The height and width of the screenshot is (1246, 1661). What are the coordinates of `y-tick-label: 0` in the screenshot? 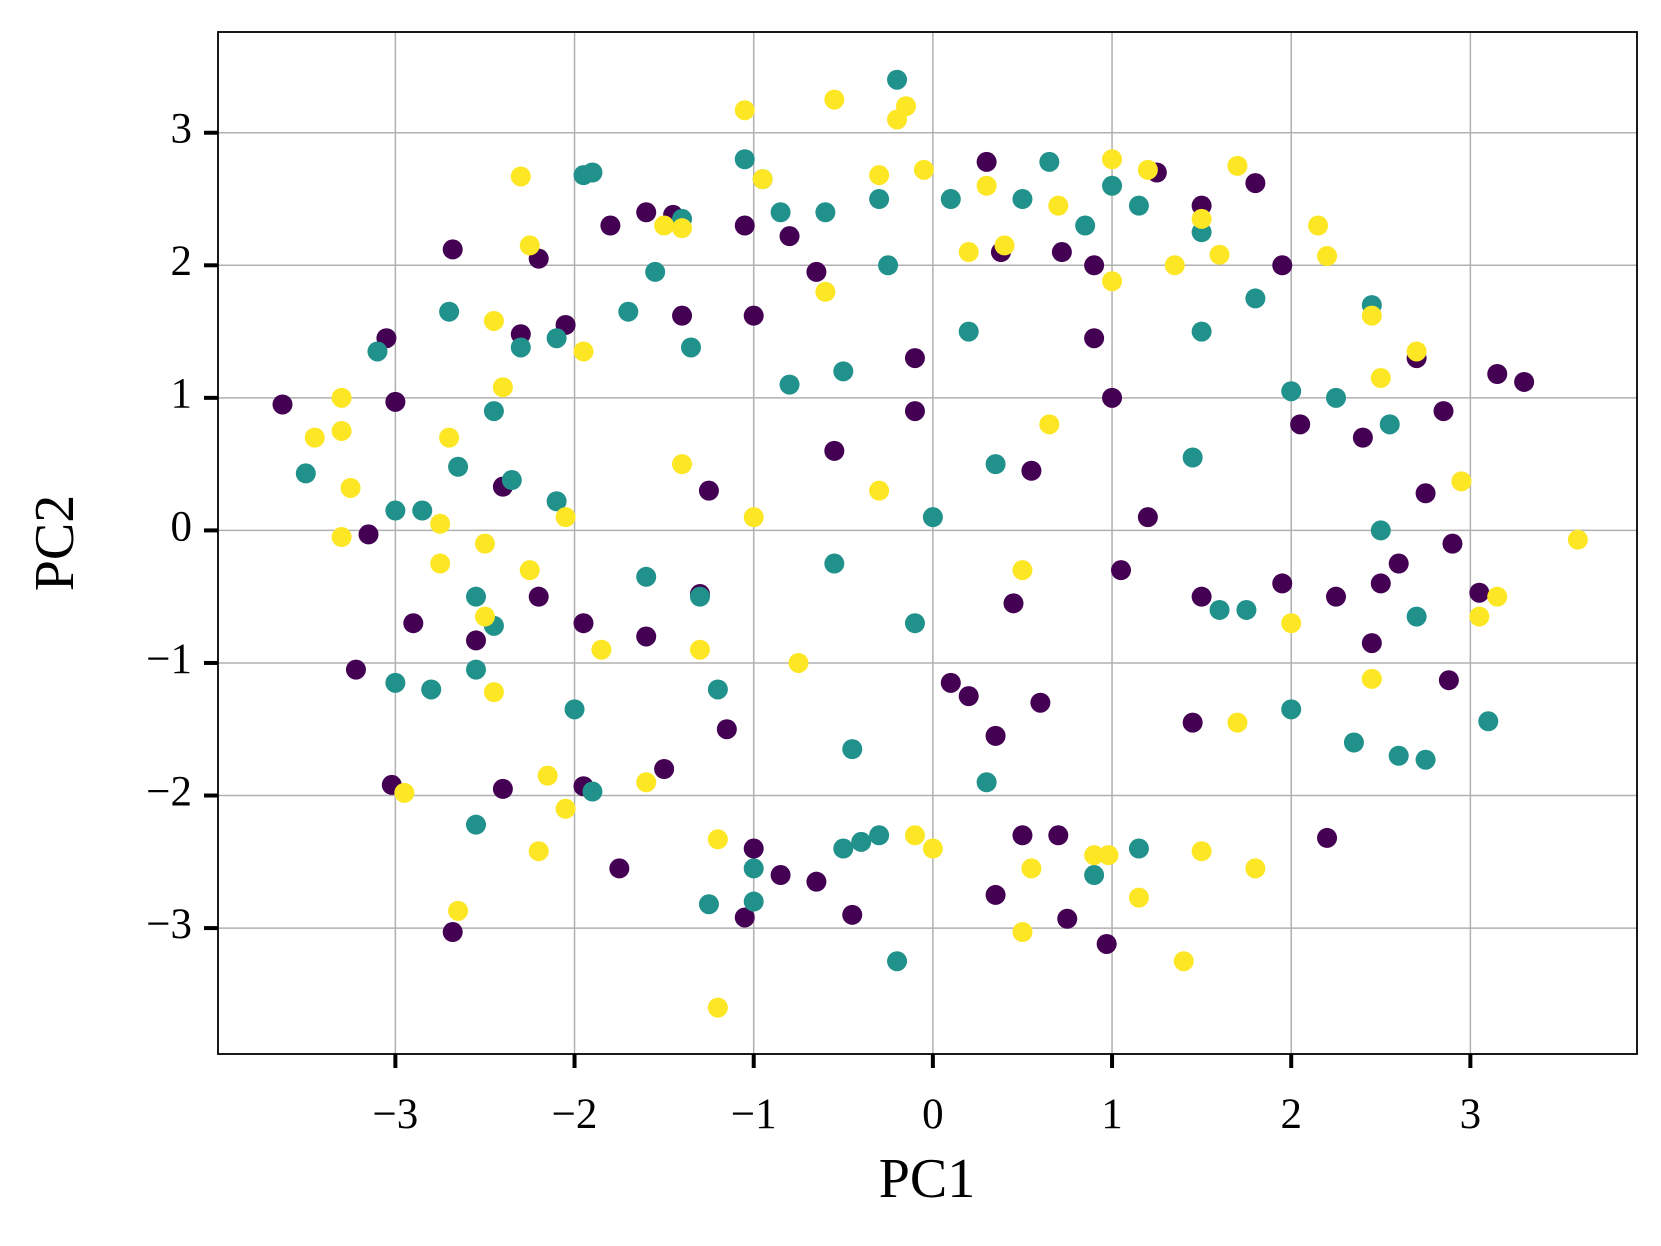 It's located at (182, 526).